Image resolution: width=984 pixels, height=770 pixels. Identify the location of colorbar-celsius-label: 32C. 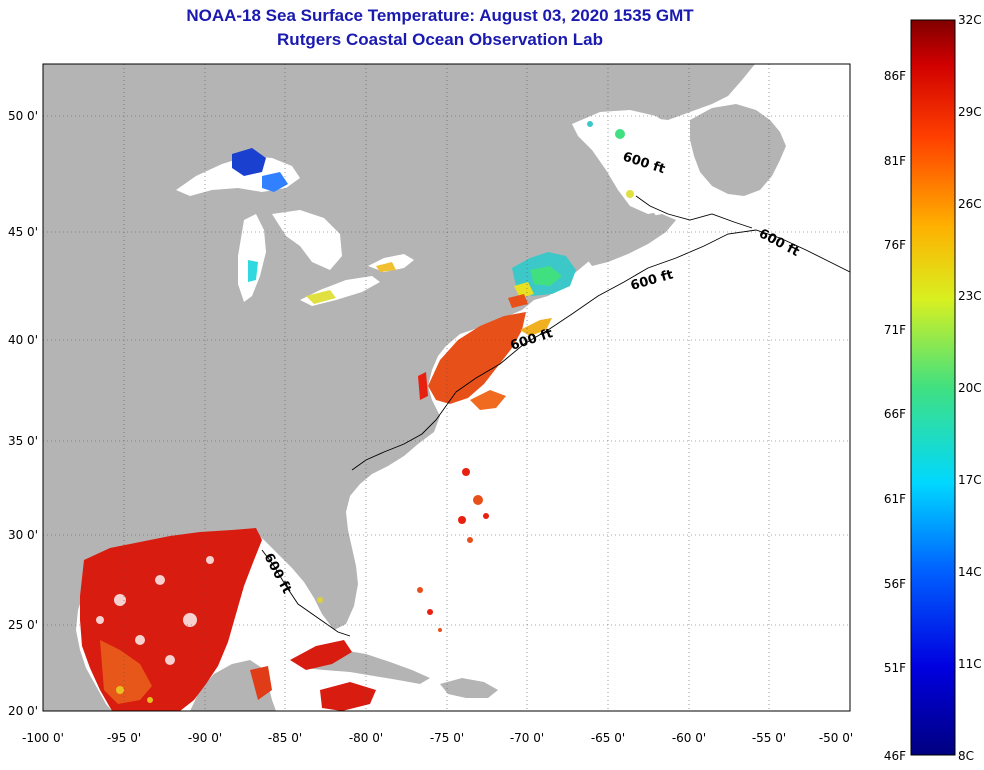
(970, 20).